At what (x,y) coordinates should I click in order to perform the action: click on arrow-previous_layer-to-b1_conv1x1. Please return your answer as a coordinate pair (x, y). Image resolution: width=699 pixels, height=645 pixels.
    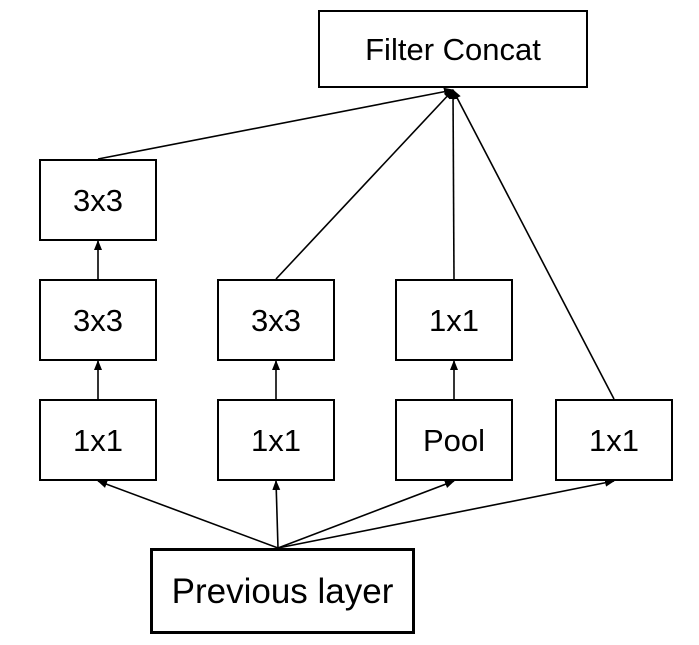
    Looking at the image, I should click on (188, 514).